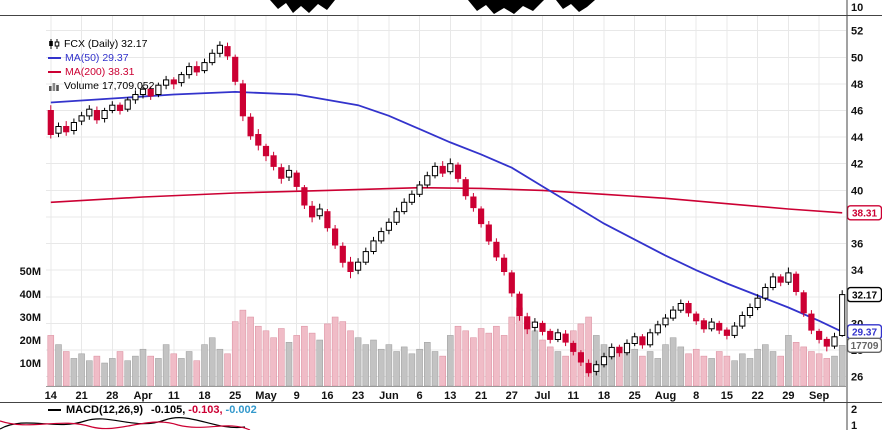 The height and width of the screenshot is (430, 882). What do you see at coordinates (81, 396) in the screenshot?
I see `x-axis-label: 21` at bounding box center [81, 396].